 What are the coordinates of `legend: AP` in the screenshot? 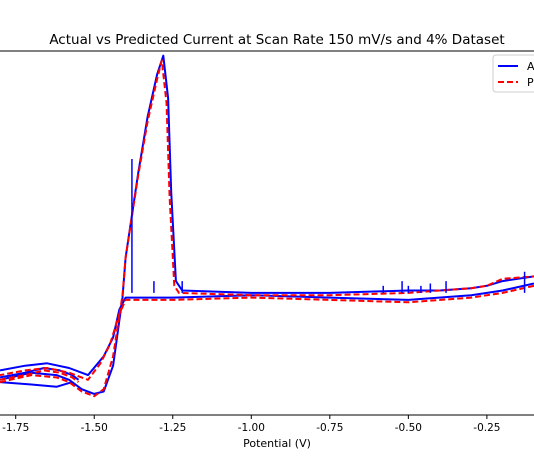 It's located at (513, 73).